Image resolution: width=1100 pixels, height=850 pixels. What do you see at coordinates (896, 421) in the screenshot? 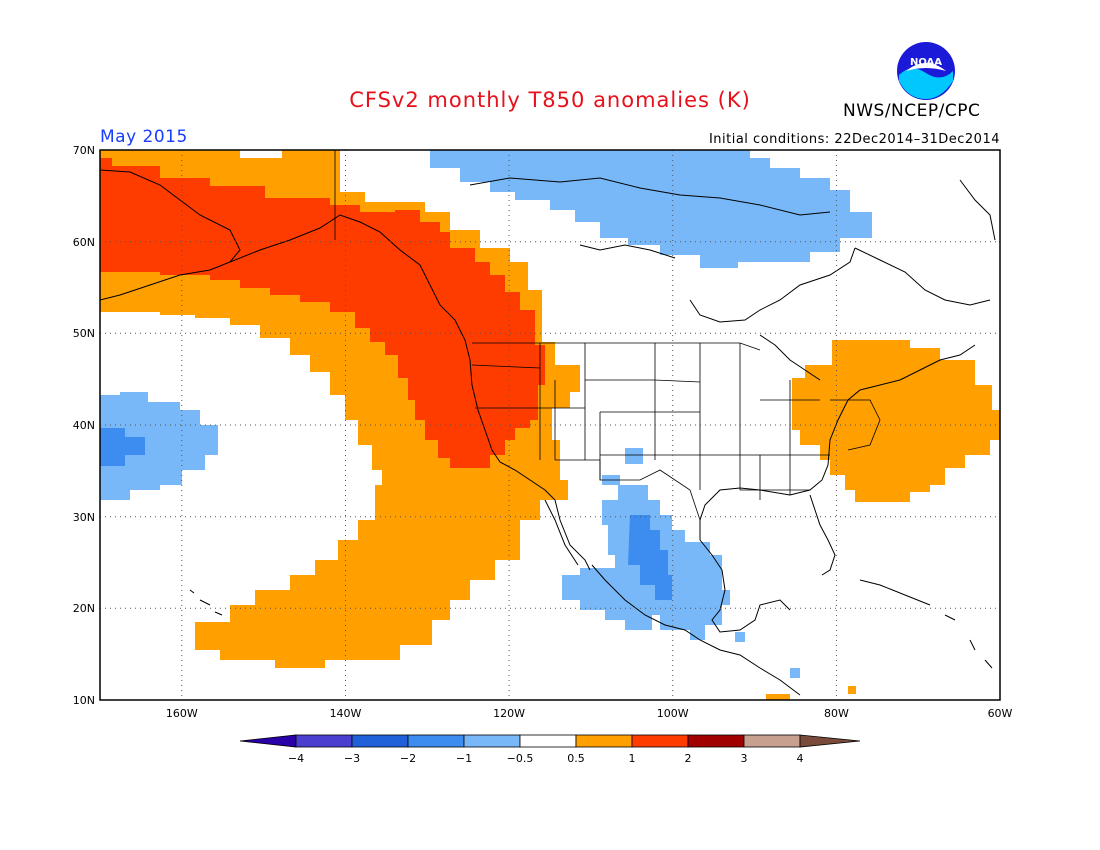
I see `warm-anomaly-region-northeast` at bounding box center [896, 421].